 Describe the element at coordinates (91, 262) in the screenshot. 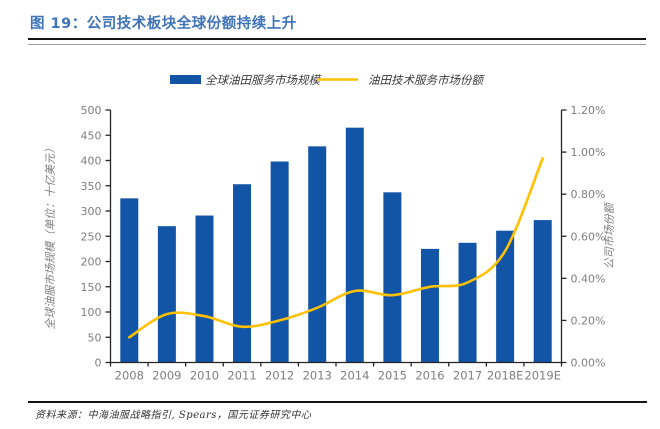

I see `left-tick-label: 200` at that location.